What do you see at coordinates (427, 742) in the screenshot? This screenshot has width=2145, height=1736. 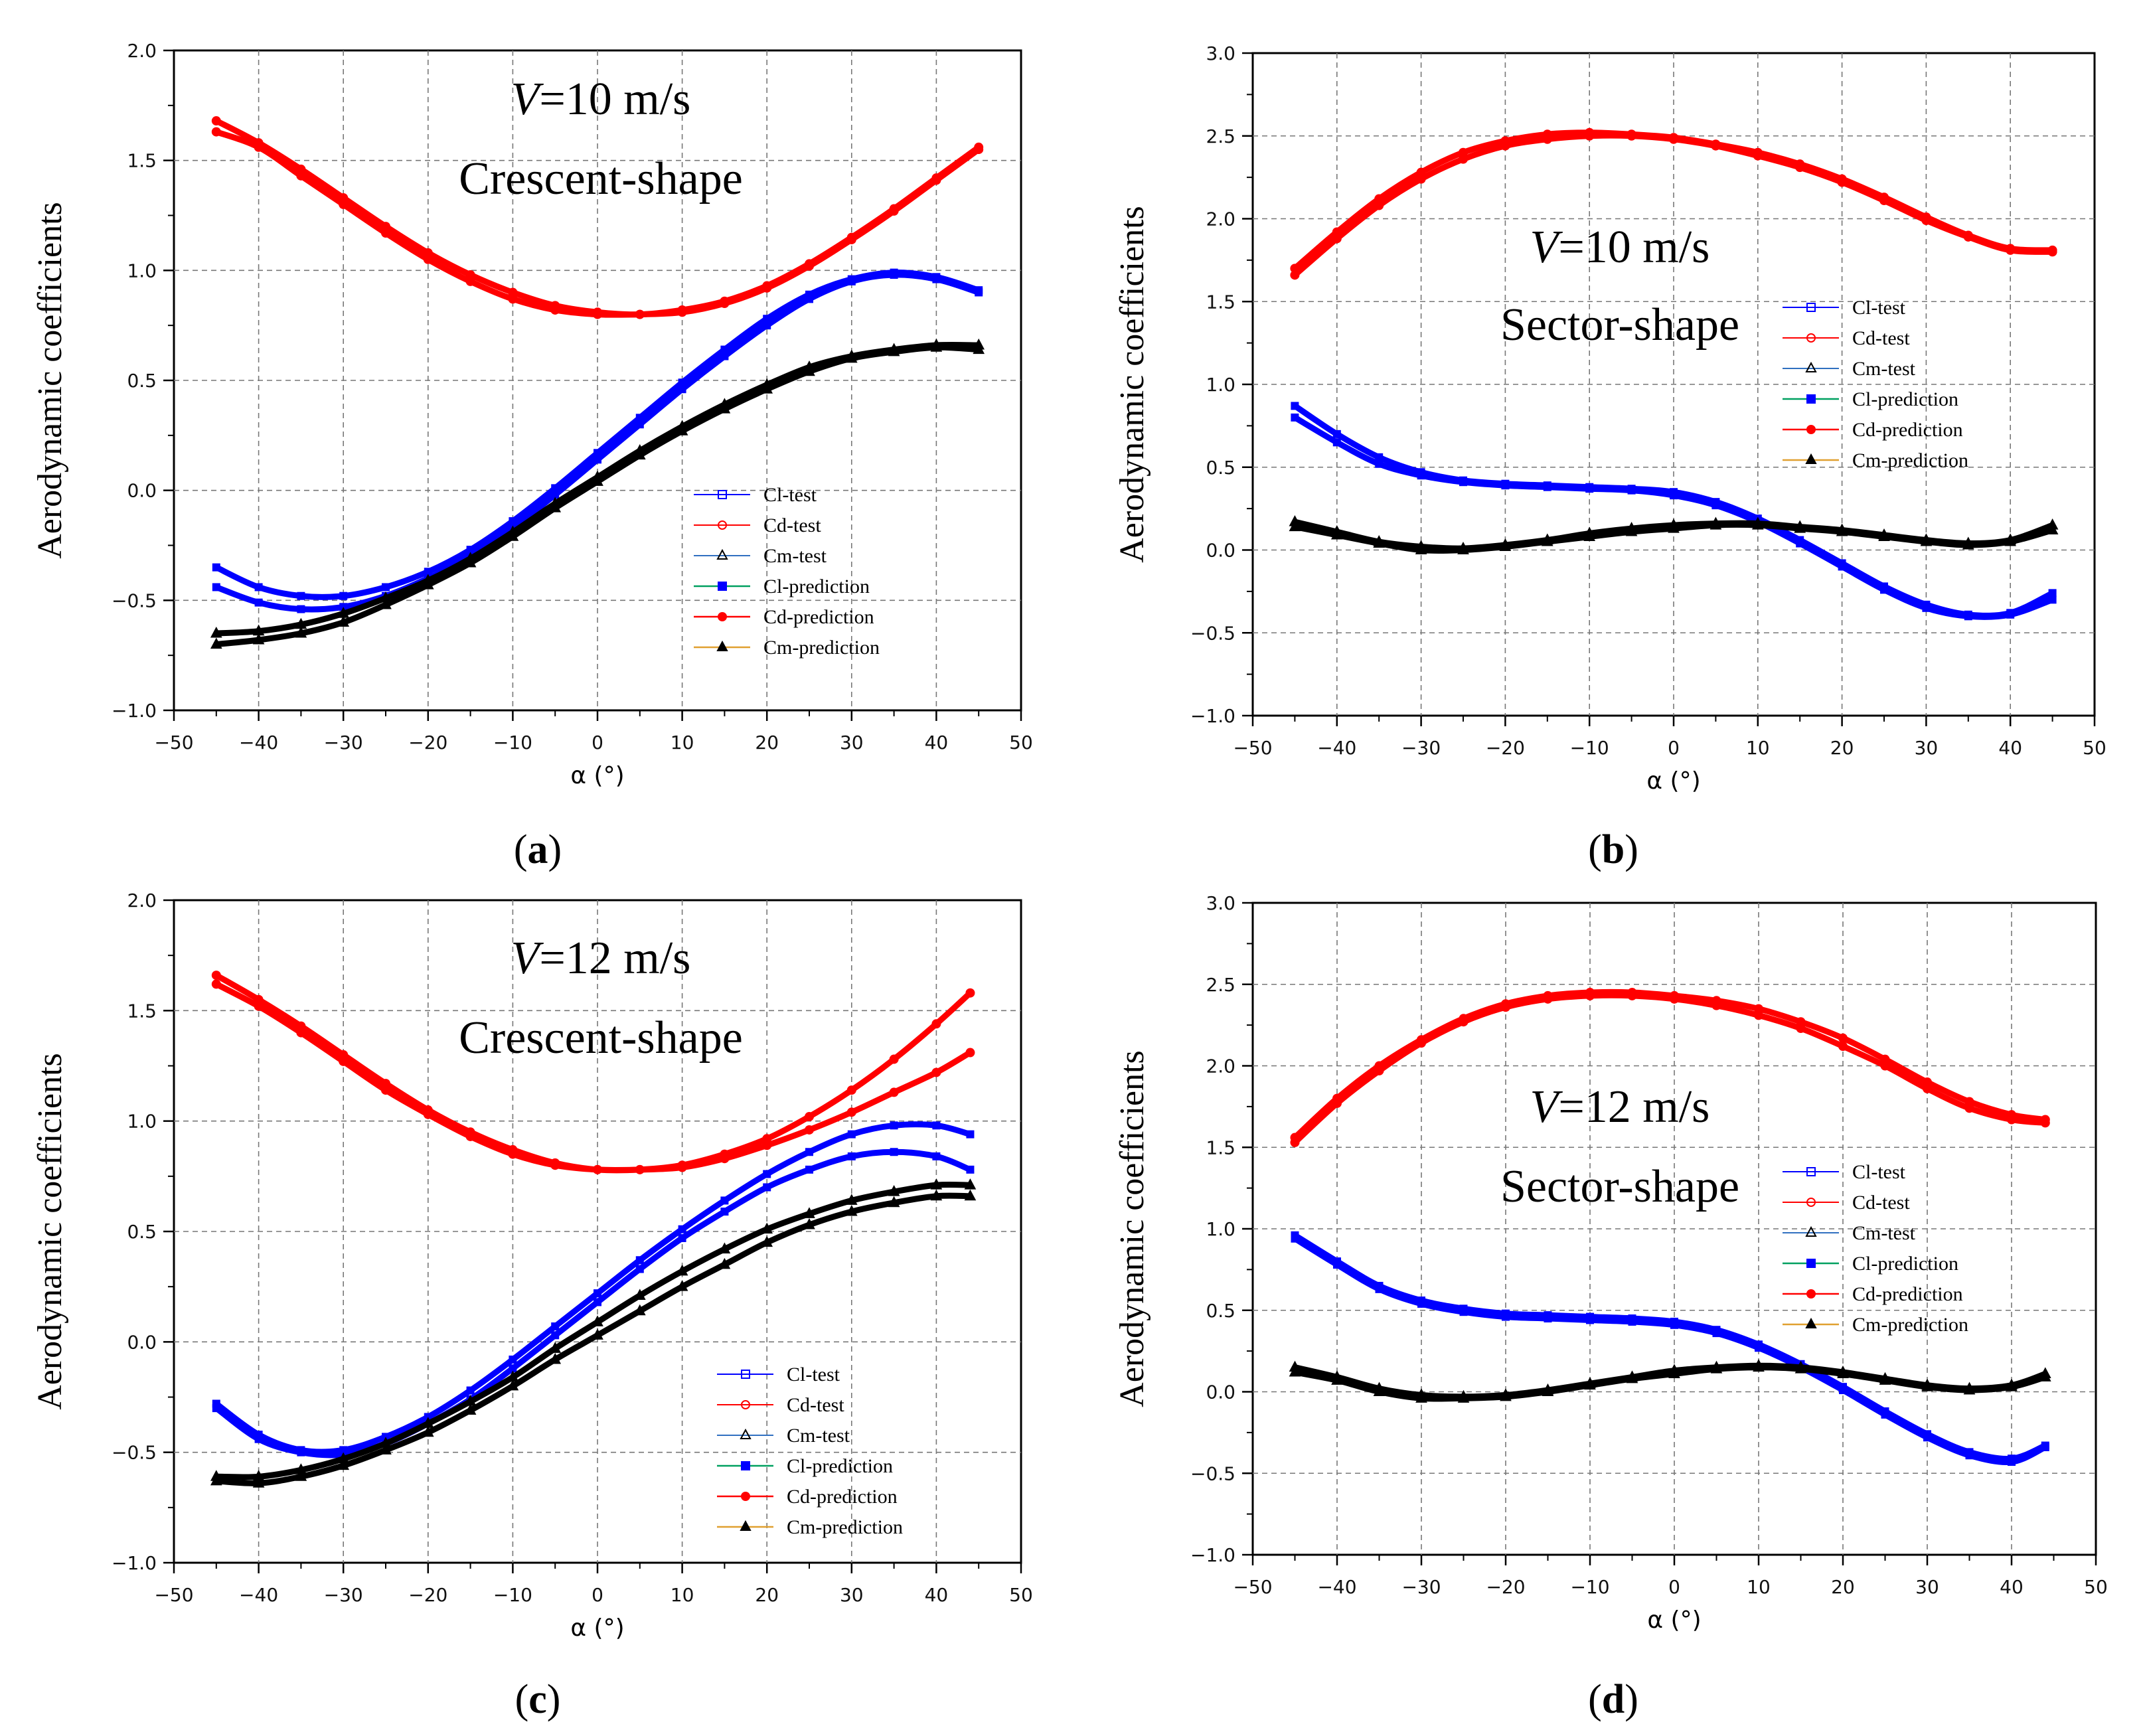 I see `x-tick-label: −20` at bounding box center [427, 742].